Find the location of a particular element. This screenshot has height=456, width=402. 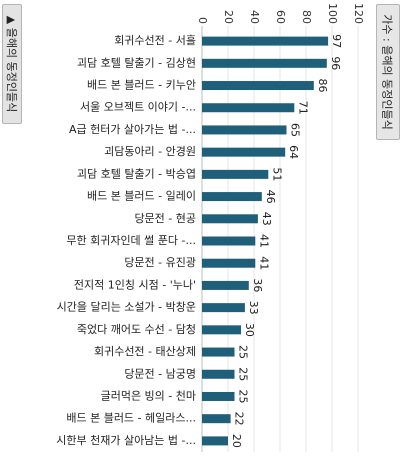

bar-value-label: 51 is located at coordinates (276, 174).